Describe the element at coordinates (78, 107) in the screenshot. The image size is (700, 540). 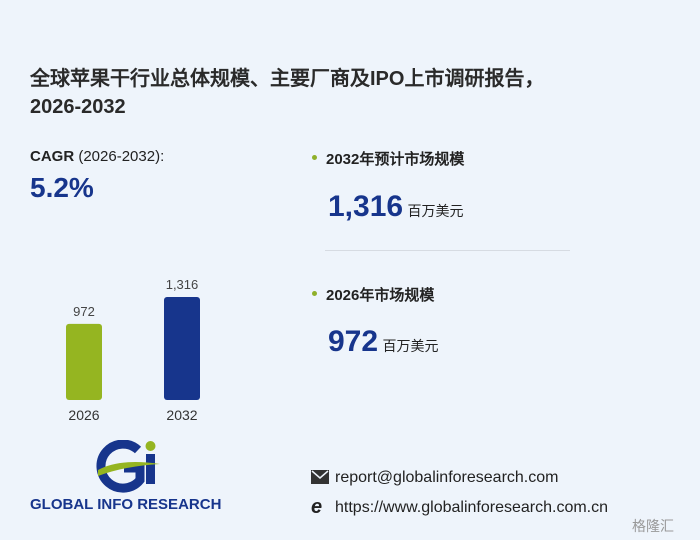
I see `title: 2026-2032` at that location.